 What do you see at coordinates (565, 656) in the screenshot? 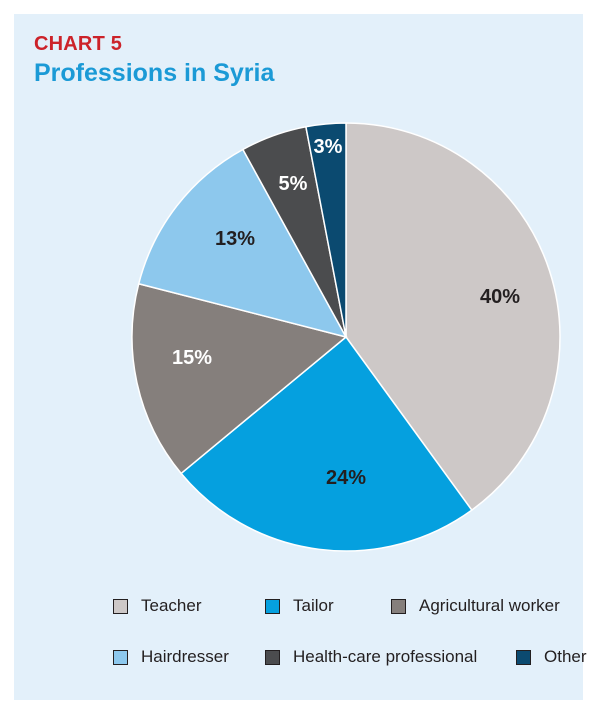
I see `legend-label: Other` at bounding box center [565, 656].